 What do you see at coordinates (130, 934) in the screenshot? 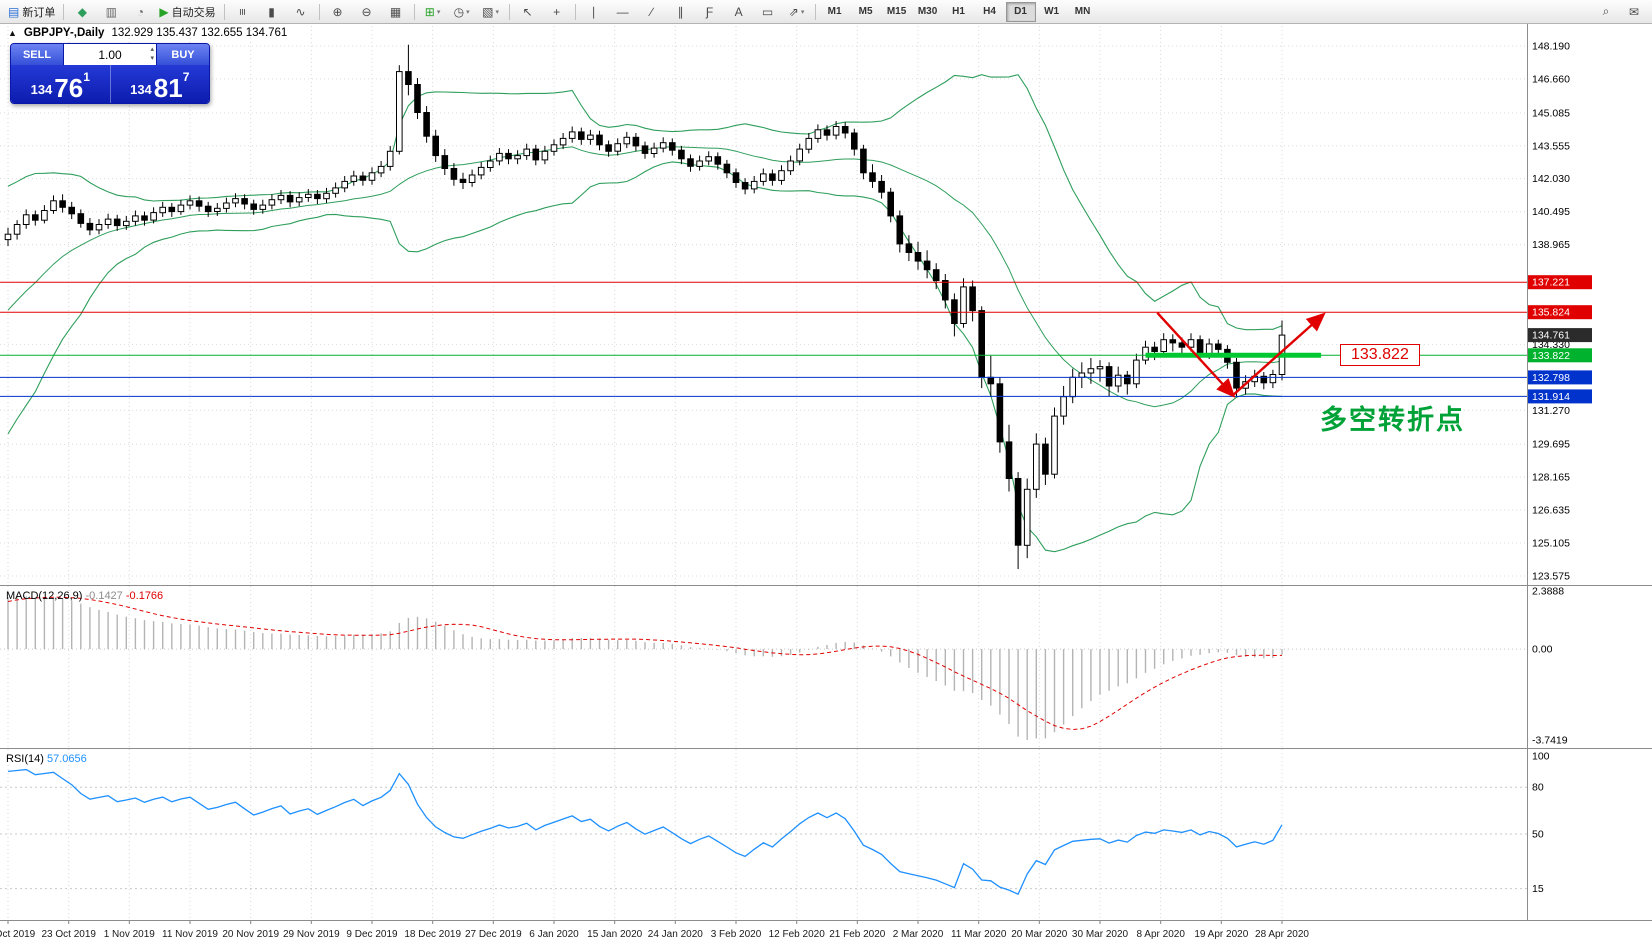
I see `time-axis-label: 1 Nov 2019` at bounding box center [130, 934].